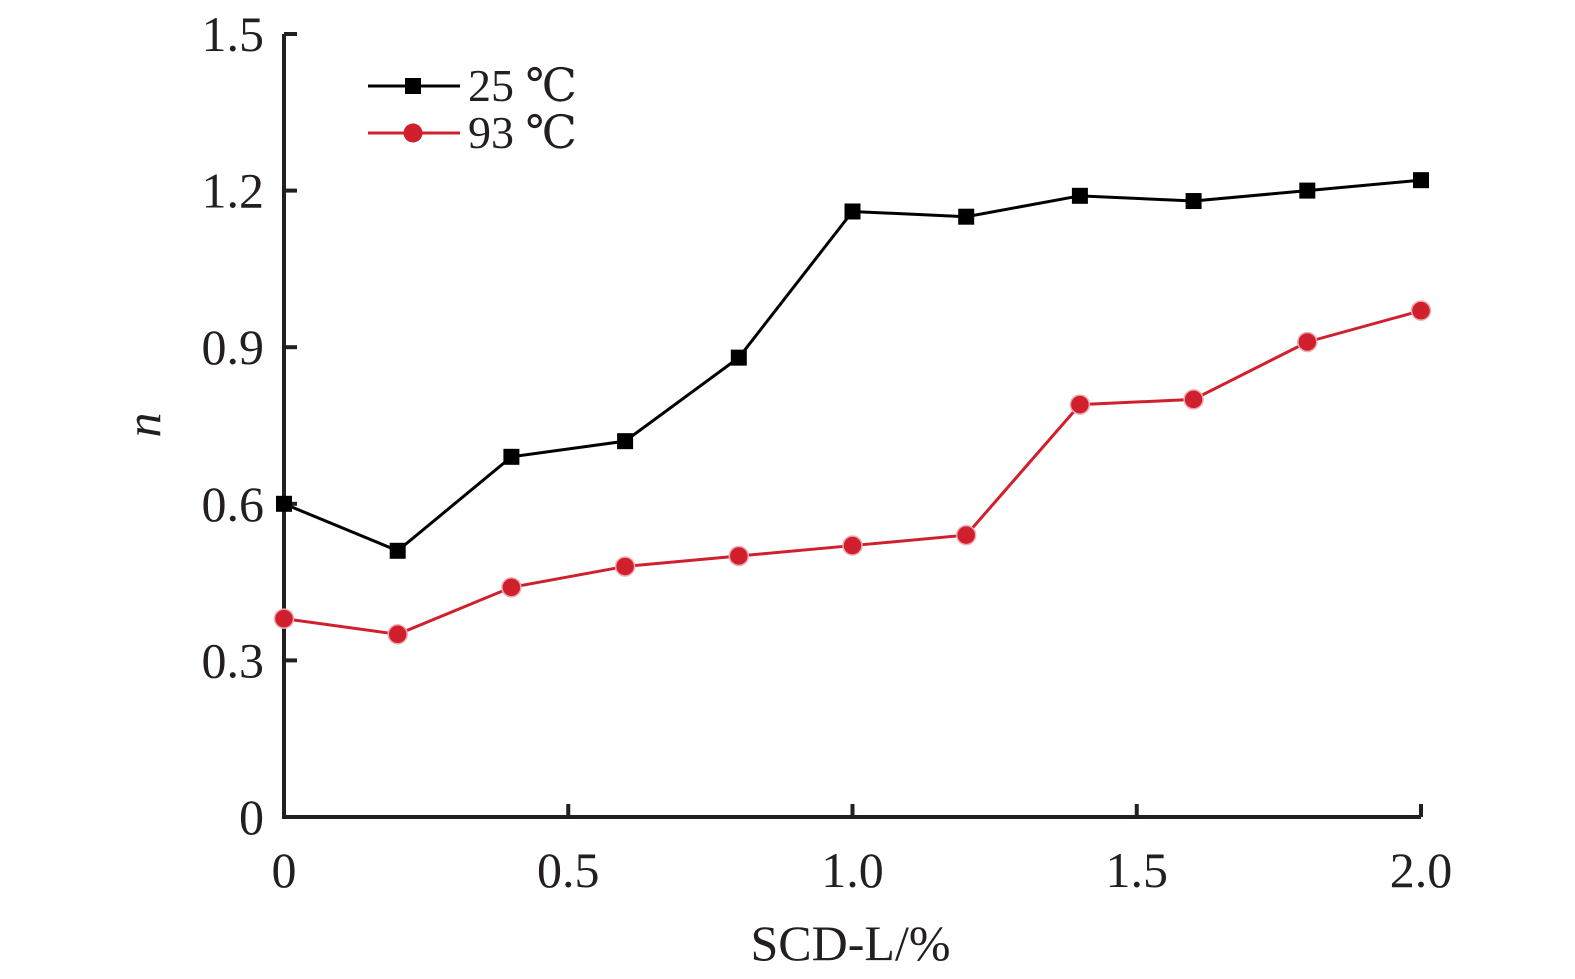  What do you see at coordinates (413, 133) in the screenshot?
I see `legend-marker-circle` at bounding box center [413, 133].